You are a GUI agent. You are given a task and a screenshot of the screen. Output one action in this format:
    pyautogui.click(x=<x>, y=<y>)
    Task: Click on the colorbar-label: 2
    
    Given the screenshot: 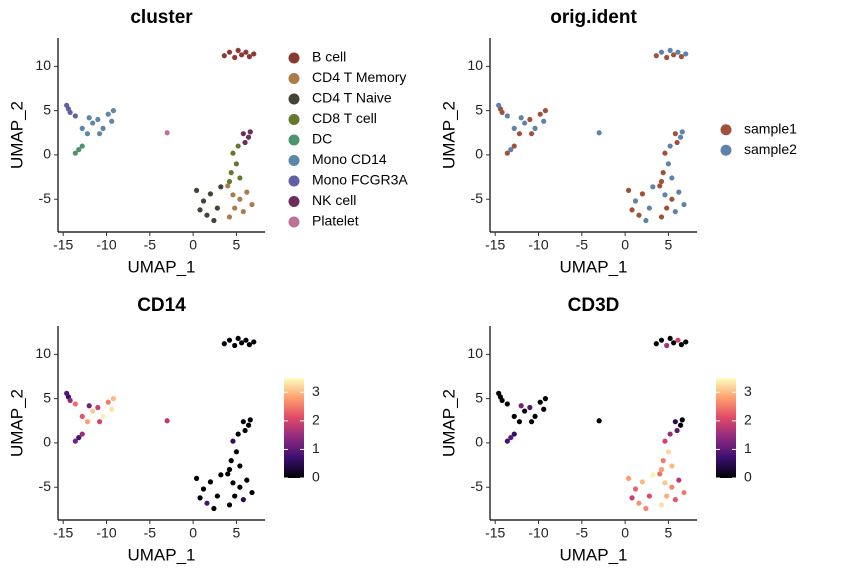 What is the action you would take?
    pyautogui.click(x=748, y=420)
    